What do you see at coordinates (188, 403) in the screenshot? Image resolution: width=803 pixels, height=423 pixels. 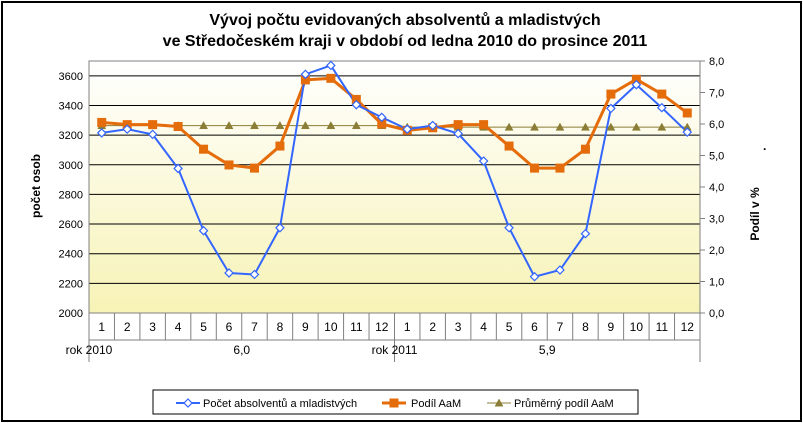 I see `legend-marker-absolvents` at bounding box center [188, 403].